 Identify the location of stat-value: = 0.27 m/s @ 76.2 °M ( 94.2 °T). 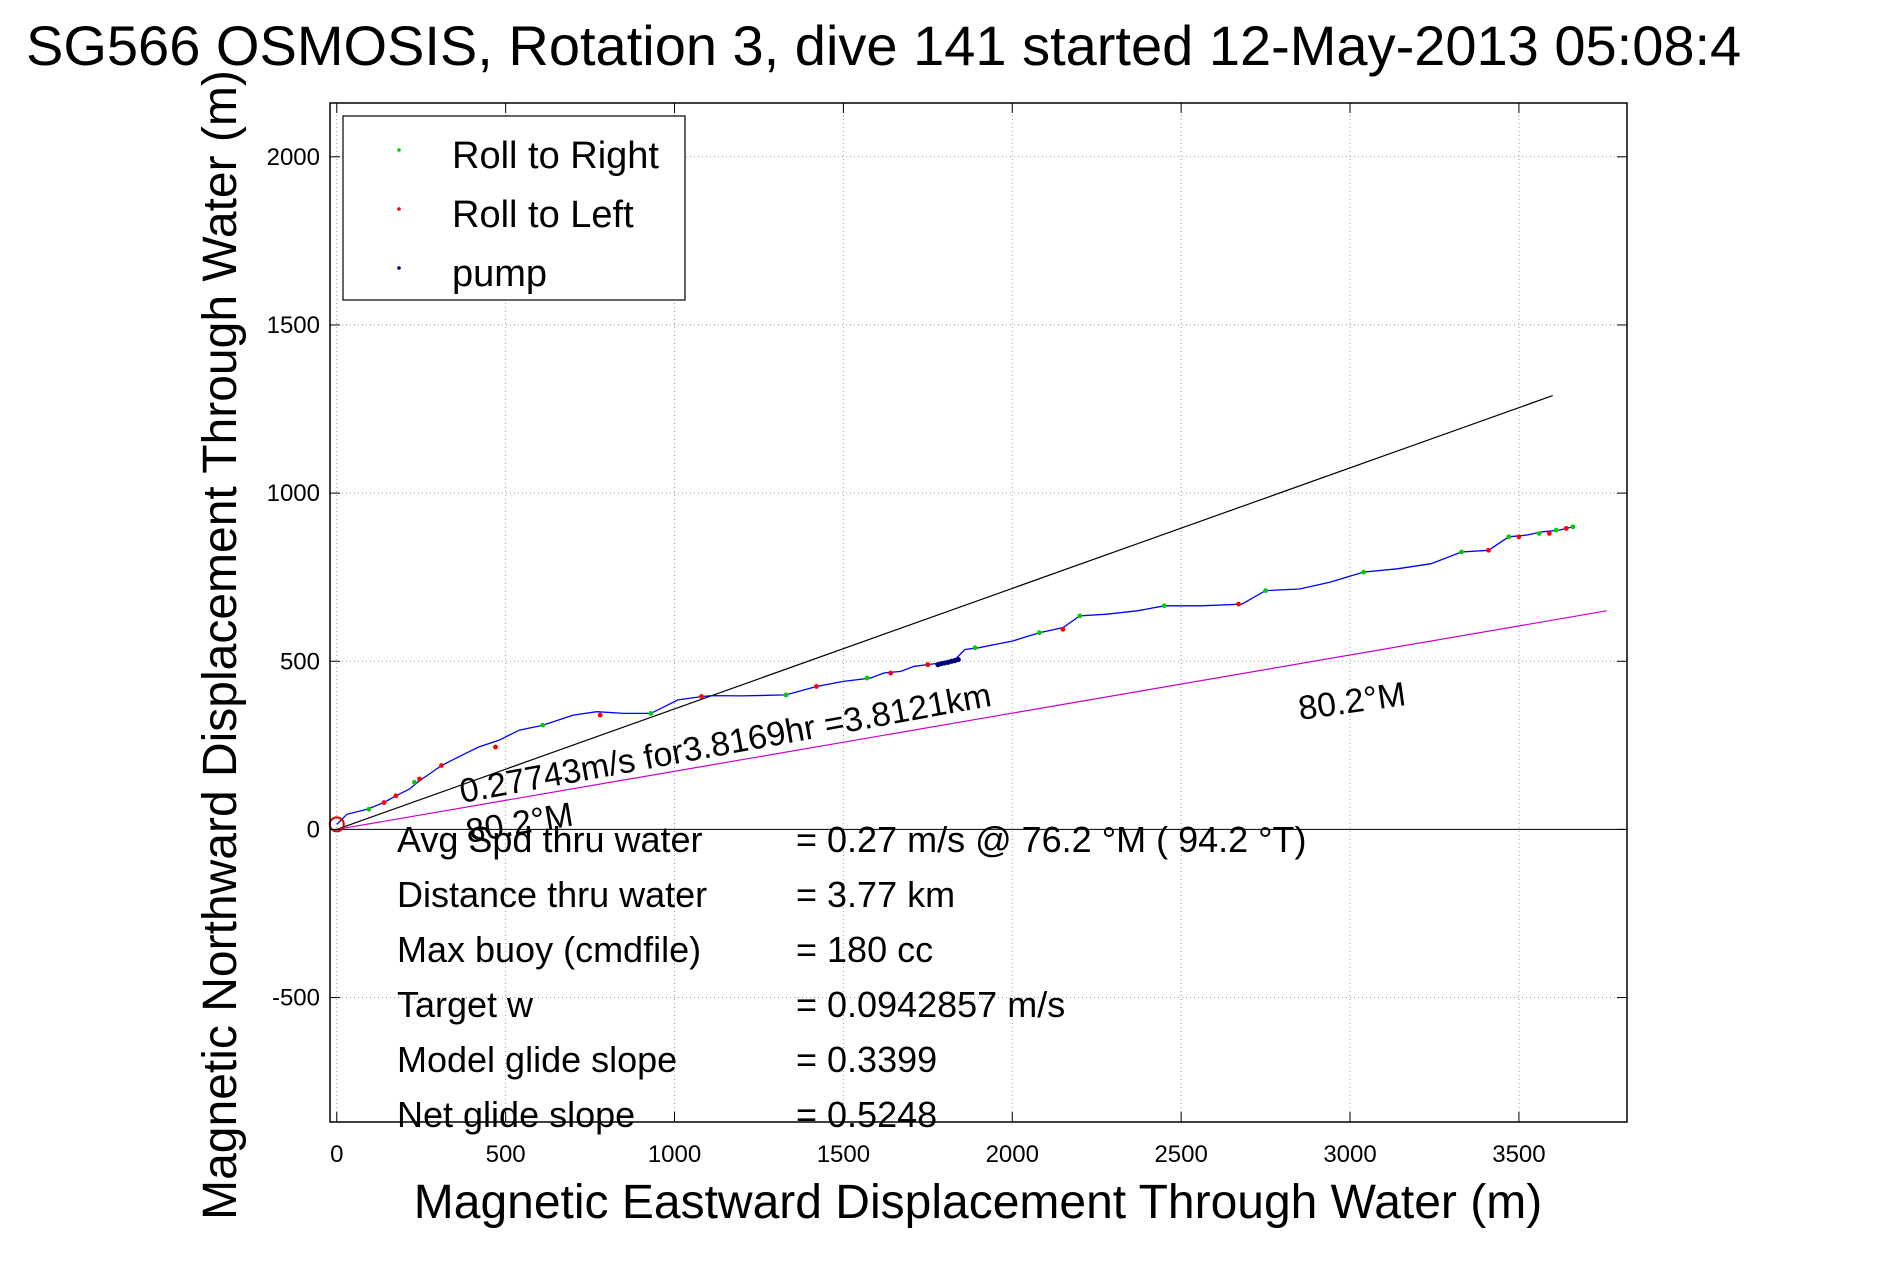
(1051, 839).